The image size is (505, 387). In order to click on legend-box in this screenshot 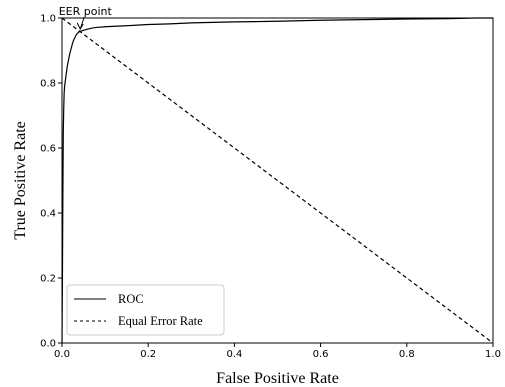, I will do `click(145, 310)`.